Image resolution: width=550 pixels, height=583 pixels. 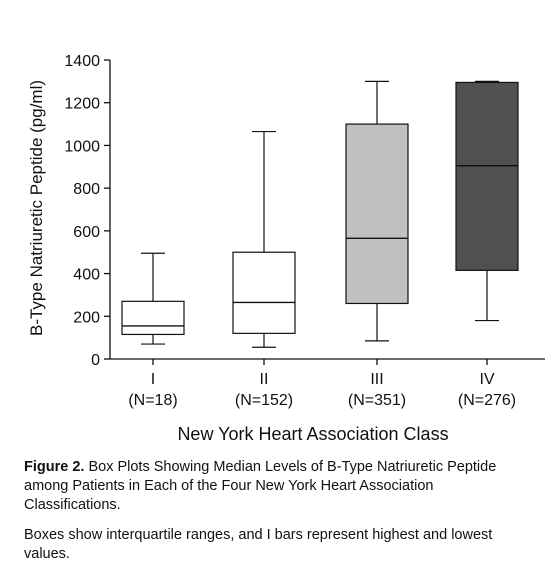 I want to click on sample-size-label: (N=351), so click(x=377, y=400).